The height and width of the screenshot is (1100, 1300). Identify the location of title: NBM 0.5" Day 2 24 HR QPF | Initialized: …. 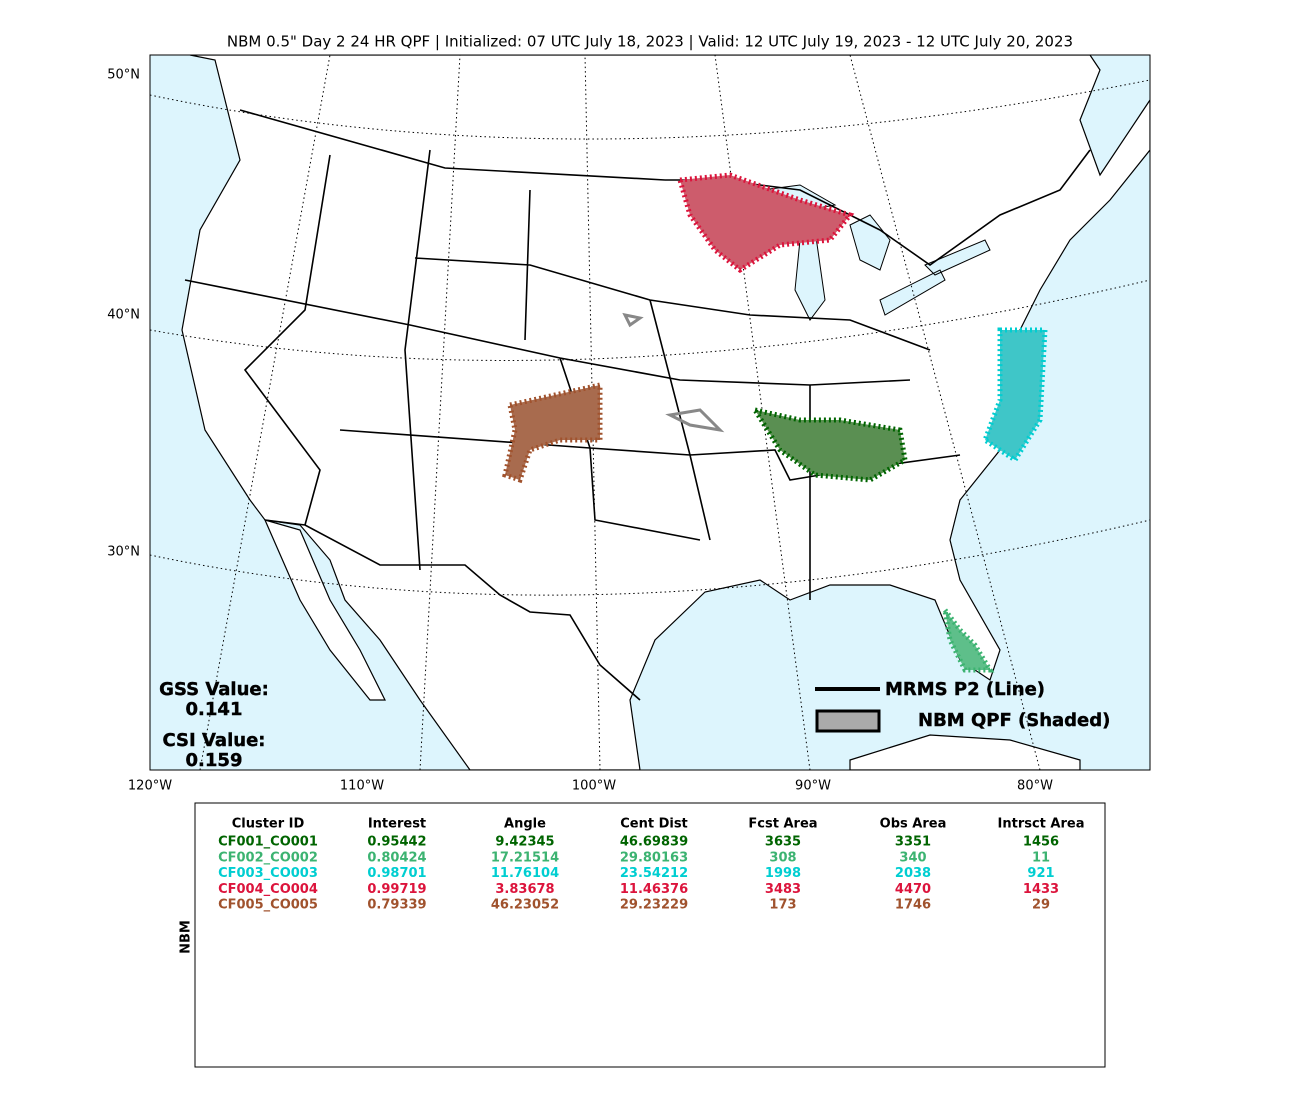
(650, 42).